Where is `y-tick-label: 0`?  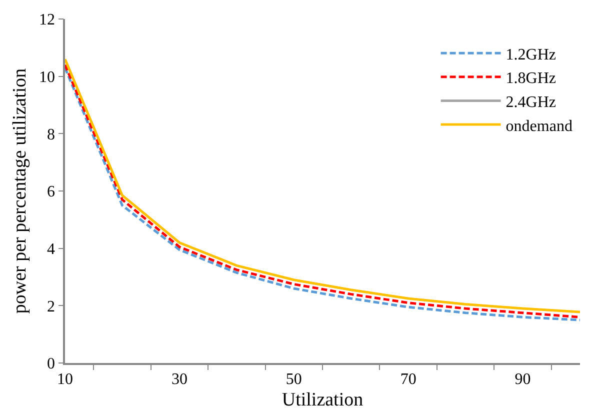
y-tick-label: 0 is located at coordinates (51, 364).